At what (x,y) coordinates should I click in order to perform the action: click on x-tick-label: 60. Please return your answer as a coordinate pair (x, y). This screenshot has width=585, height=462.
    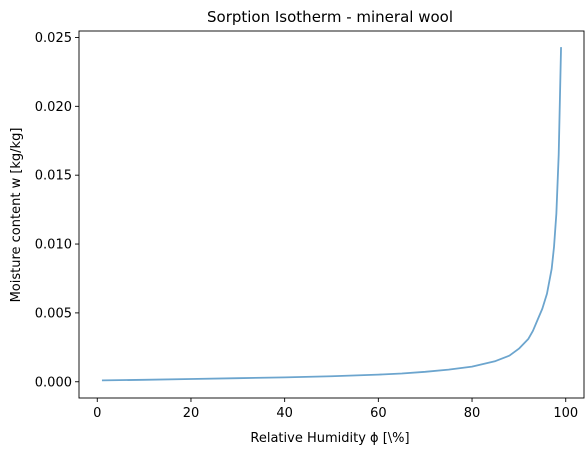
    Looking at the image, I should click on (378, 413).